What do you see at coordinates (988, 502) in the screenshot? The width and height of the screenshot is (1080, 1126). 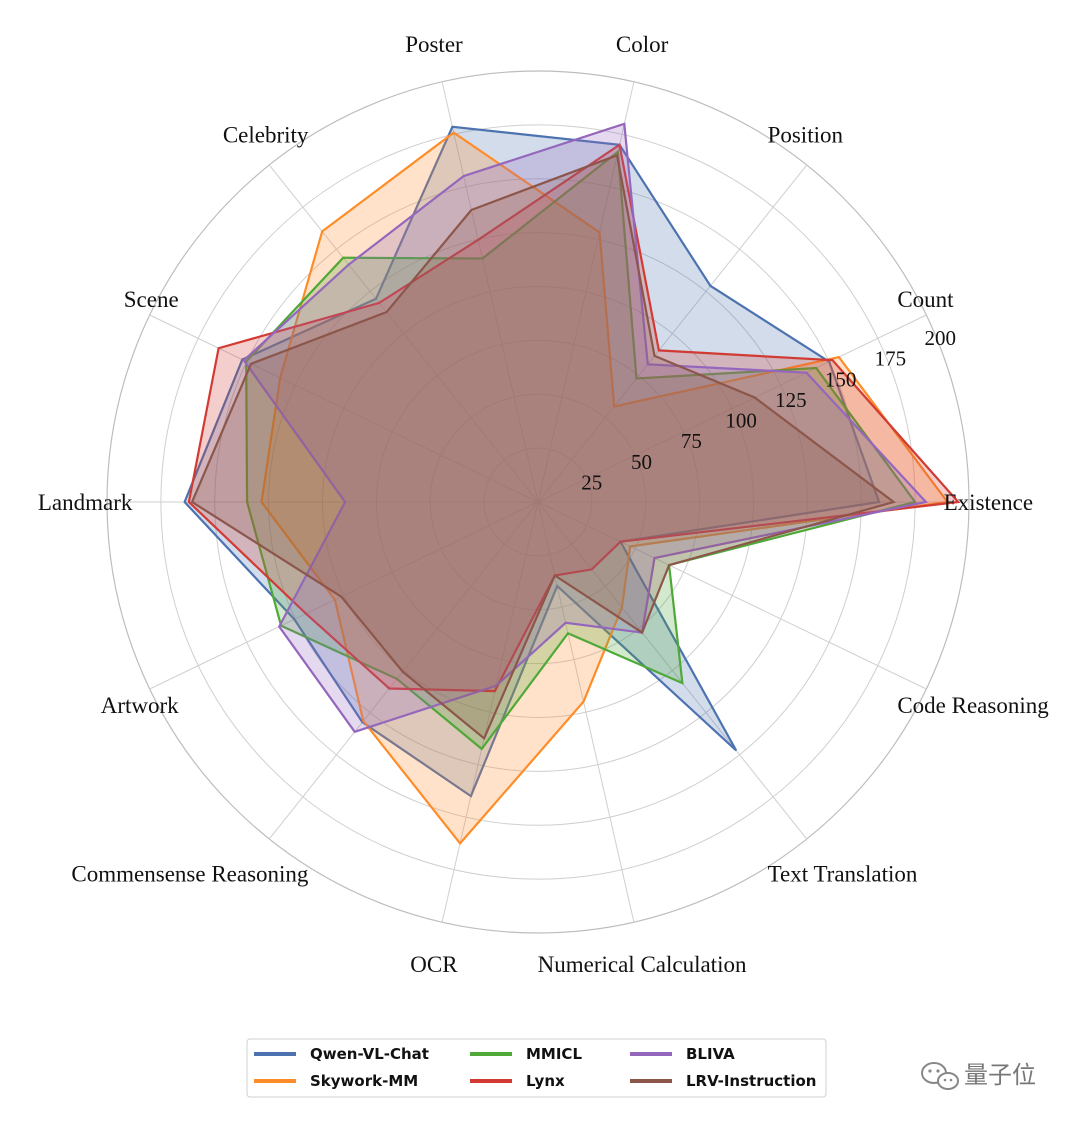 I see `category-label-existence: Existence` at bounding box center [988, 502].